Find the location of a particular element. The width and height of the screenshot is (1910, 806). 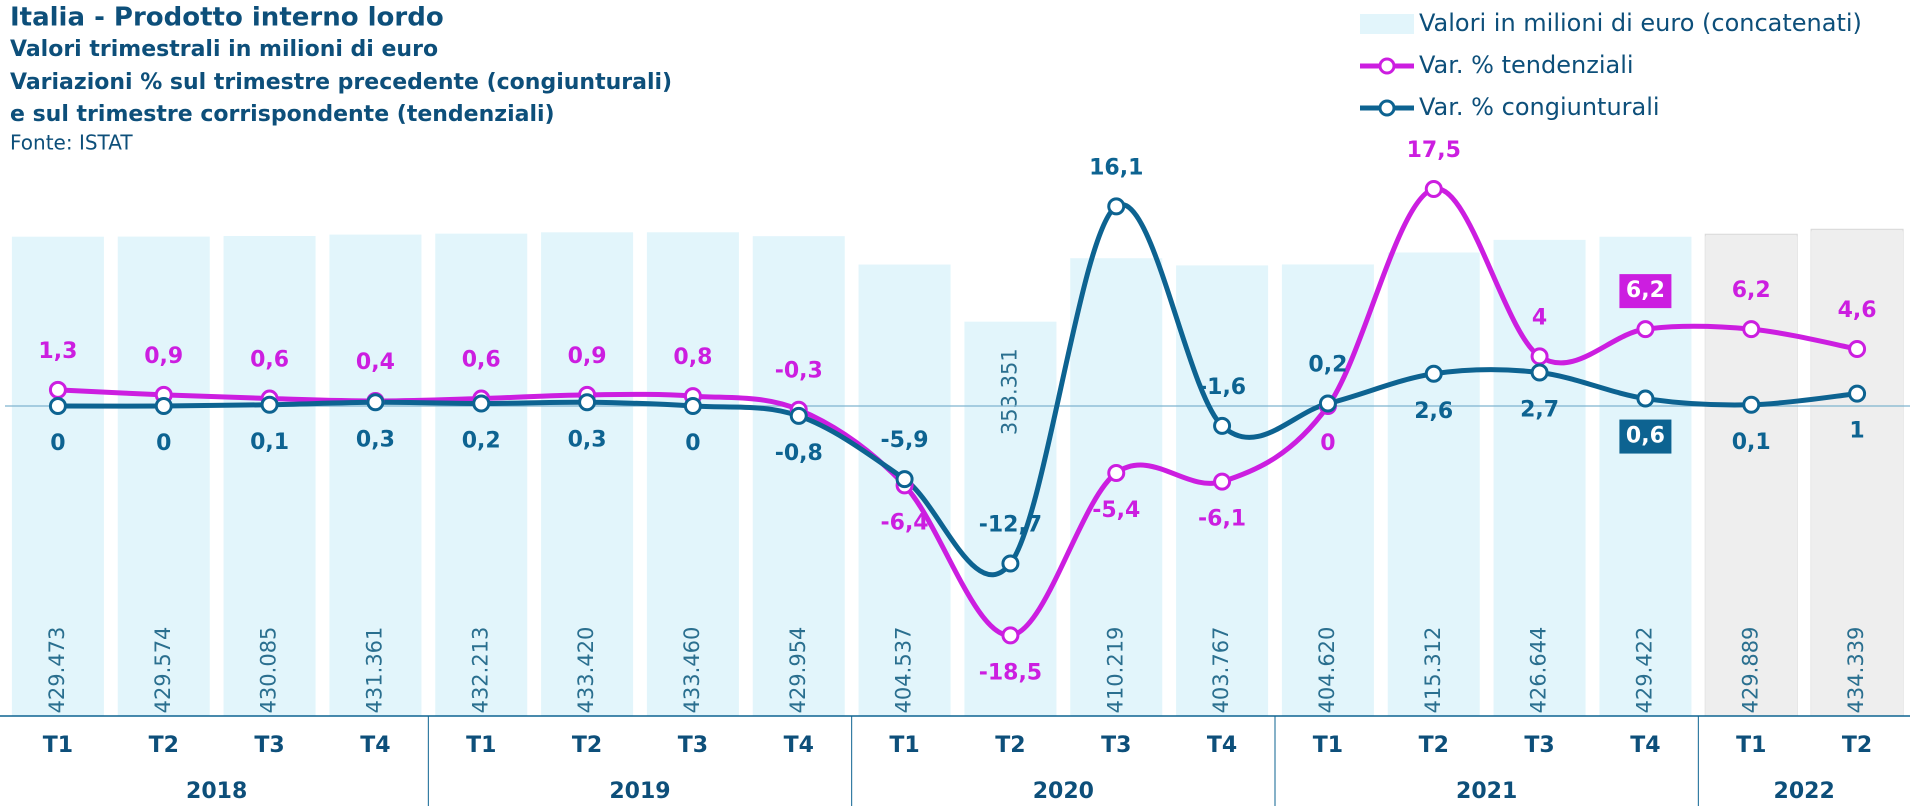

bar-value-label: 429.422 is located at coordinates (1644, 670).